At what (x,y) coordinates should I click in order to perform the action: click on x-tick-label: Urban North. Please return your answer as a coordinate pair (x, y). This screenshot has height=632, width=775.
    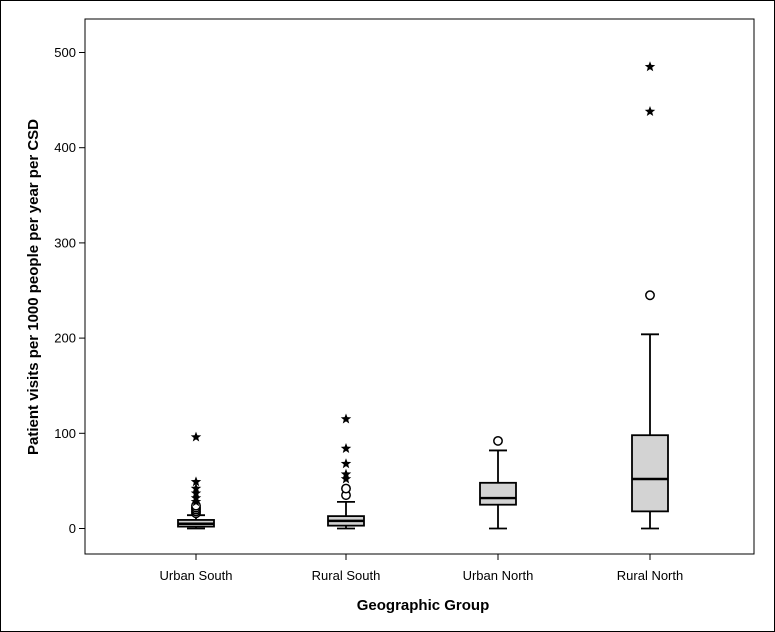
    Looking at the image, I should click on (498, 575).